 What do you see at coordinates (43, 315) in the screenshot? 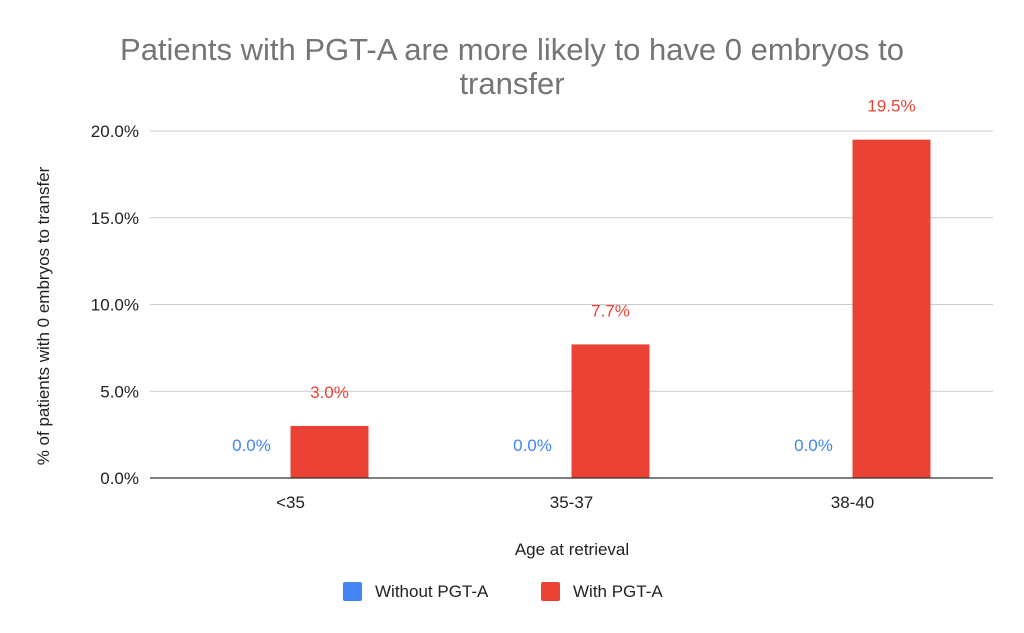
I see `y-axis-label: % of patients with 0 embryos to transfer` at bounding box center [43, 315].